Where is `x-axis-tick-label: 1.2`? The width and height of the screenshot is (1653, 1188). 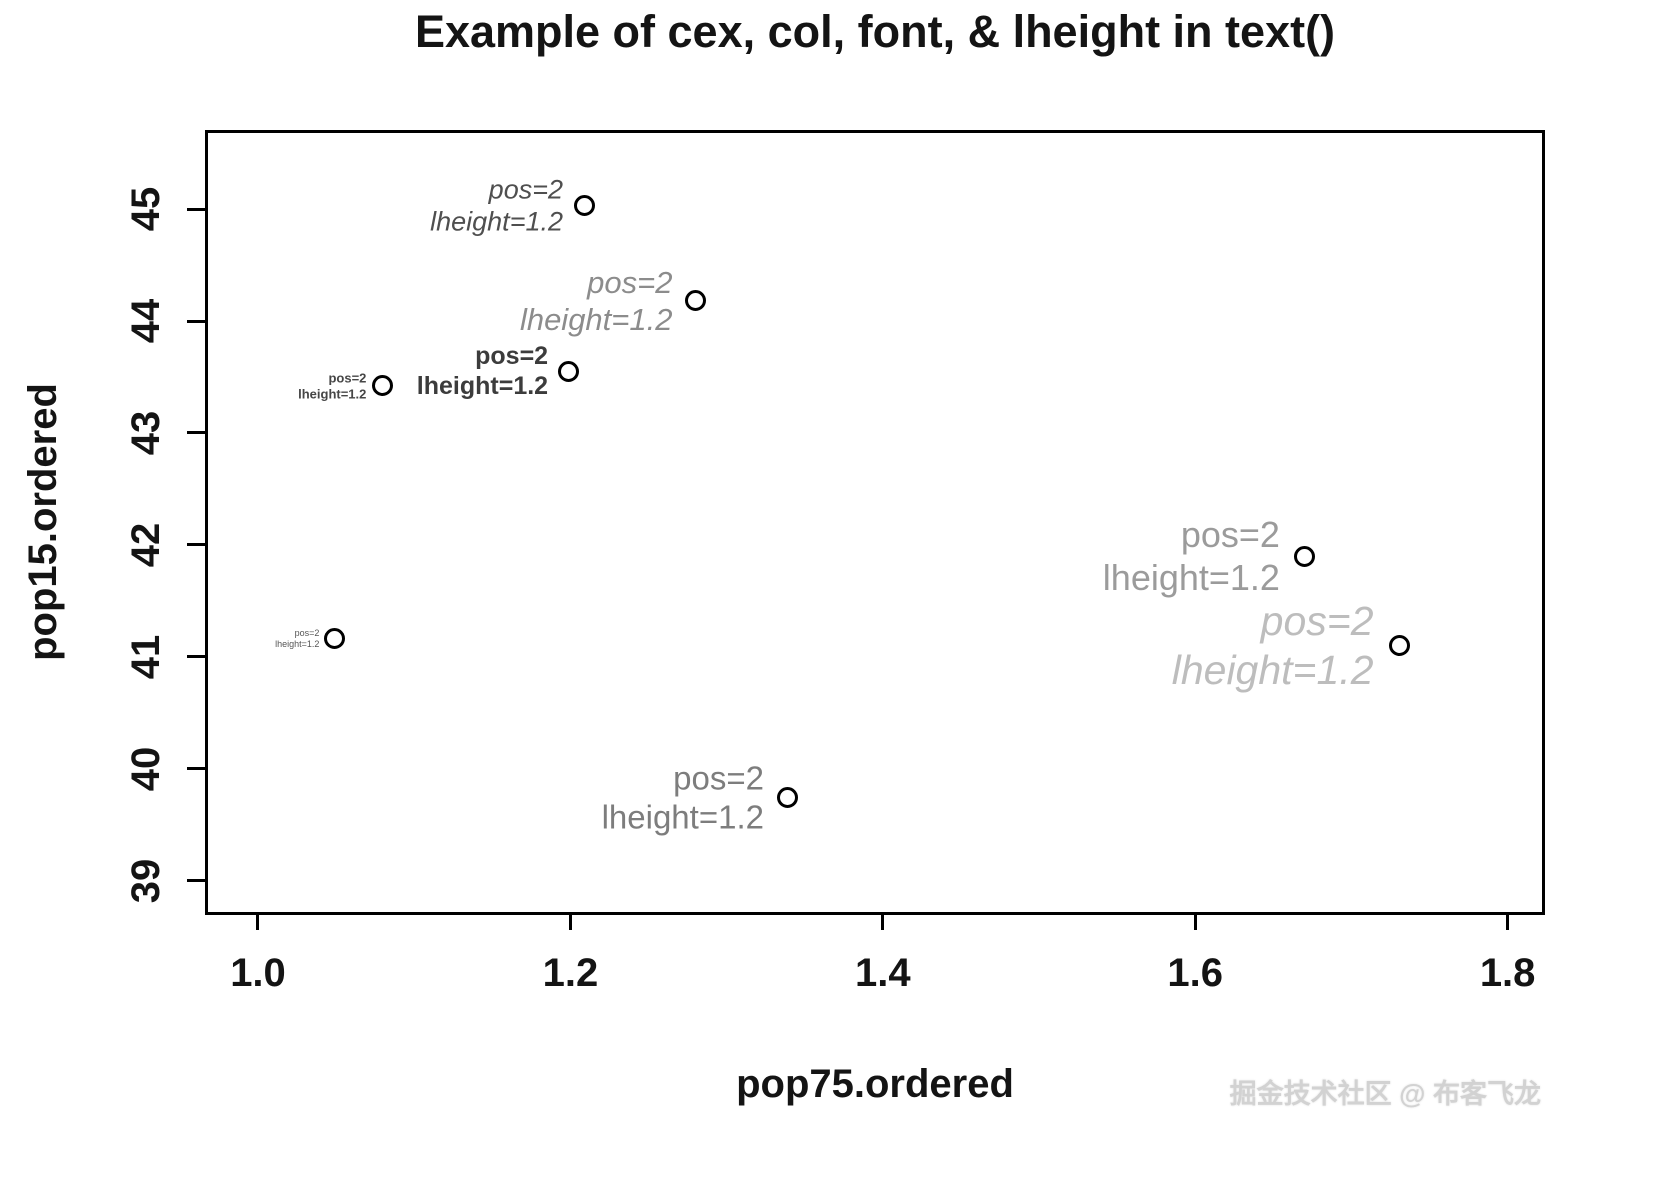
x-axis-tick-label: 1.2 is located at coordinates (570, 973).